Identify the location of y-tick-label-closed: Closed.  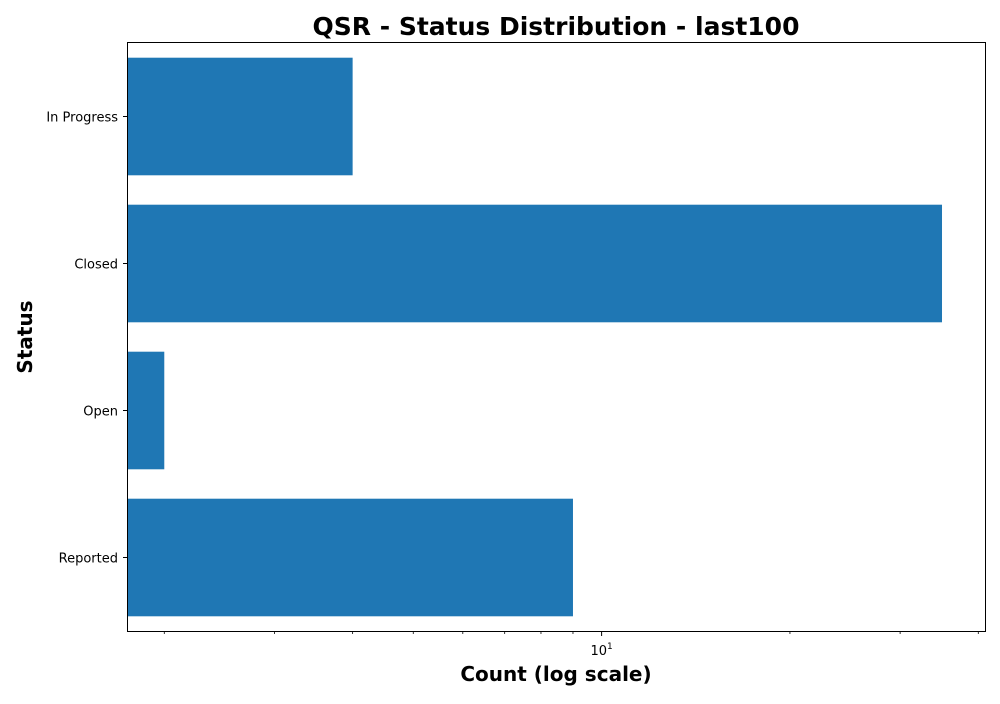
(96, 265).